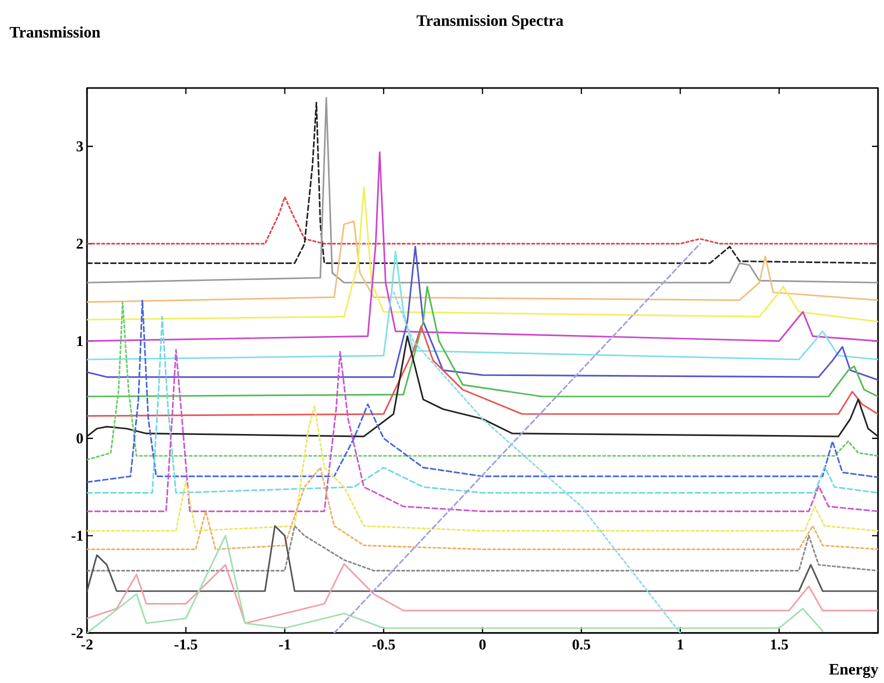 This screenshot has width=884, height=683. I want to click on x-tick-label: -1.5, so click(186, 645).